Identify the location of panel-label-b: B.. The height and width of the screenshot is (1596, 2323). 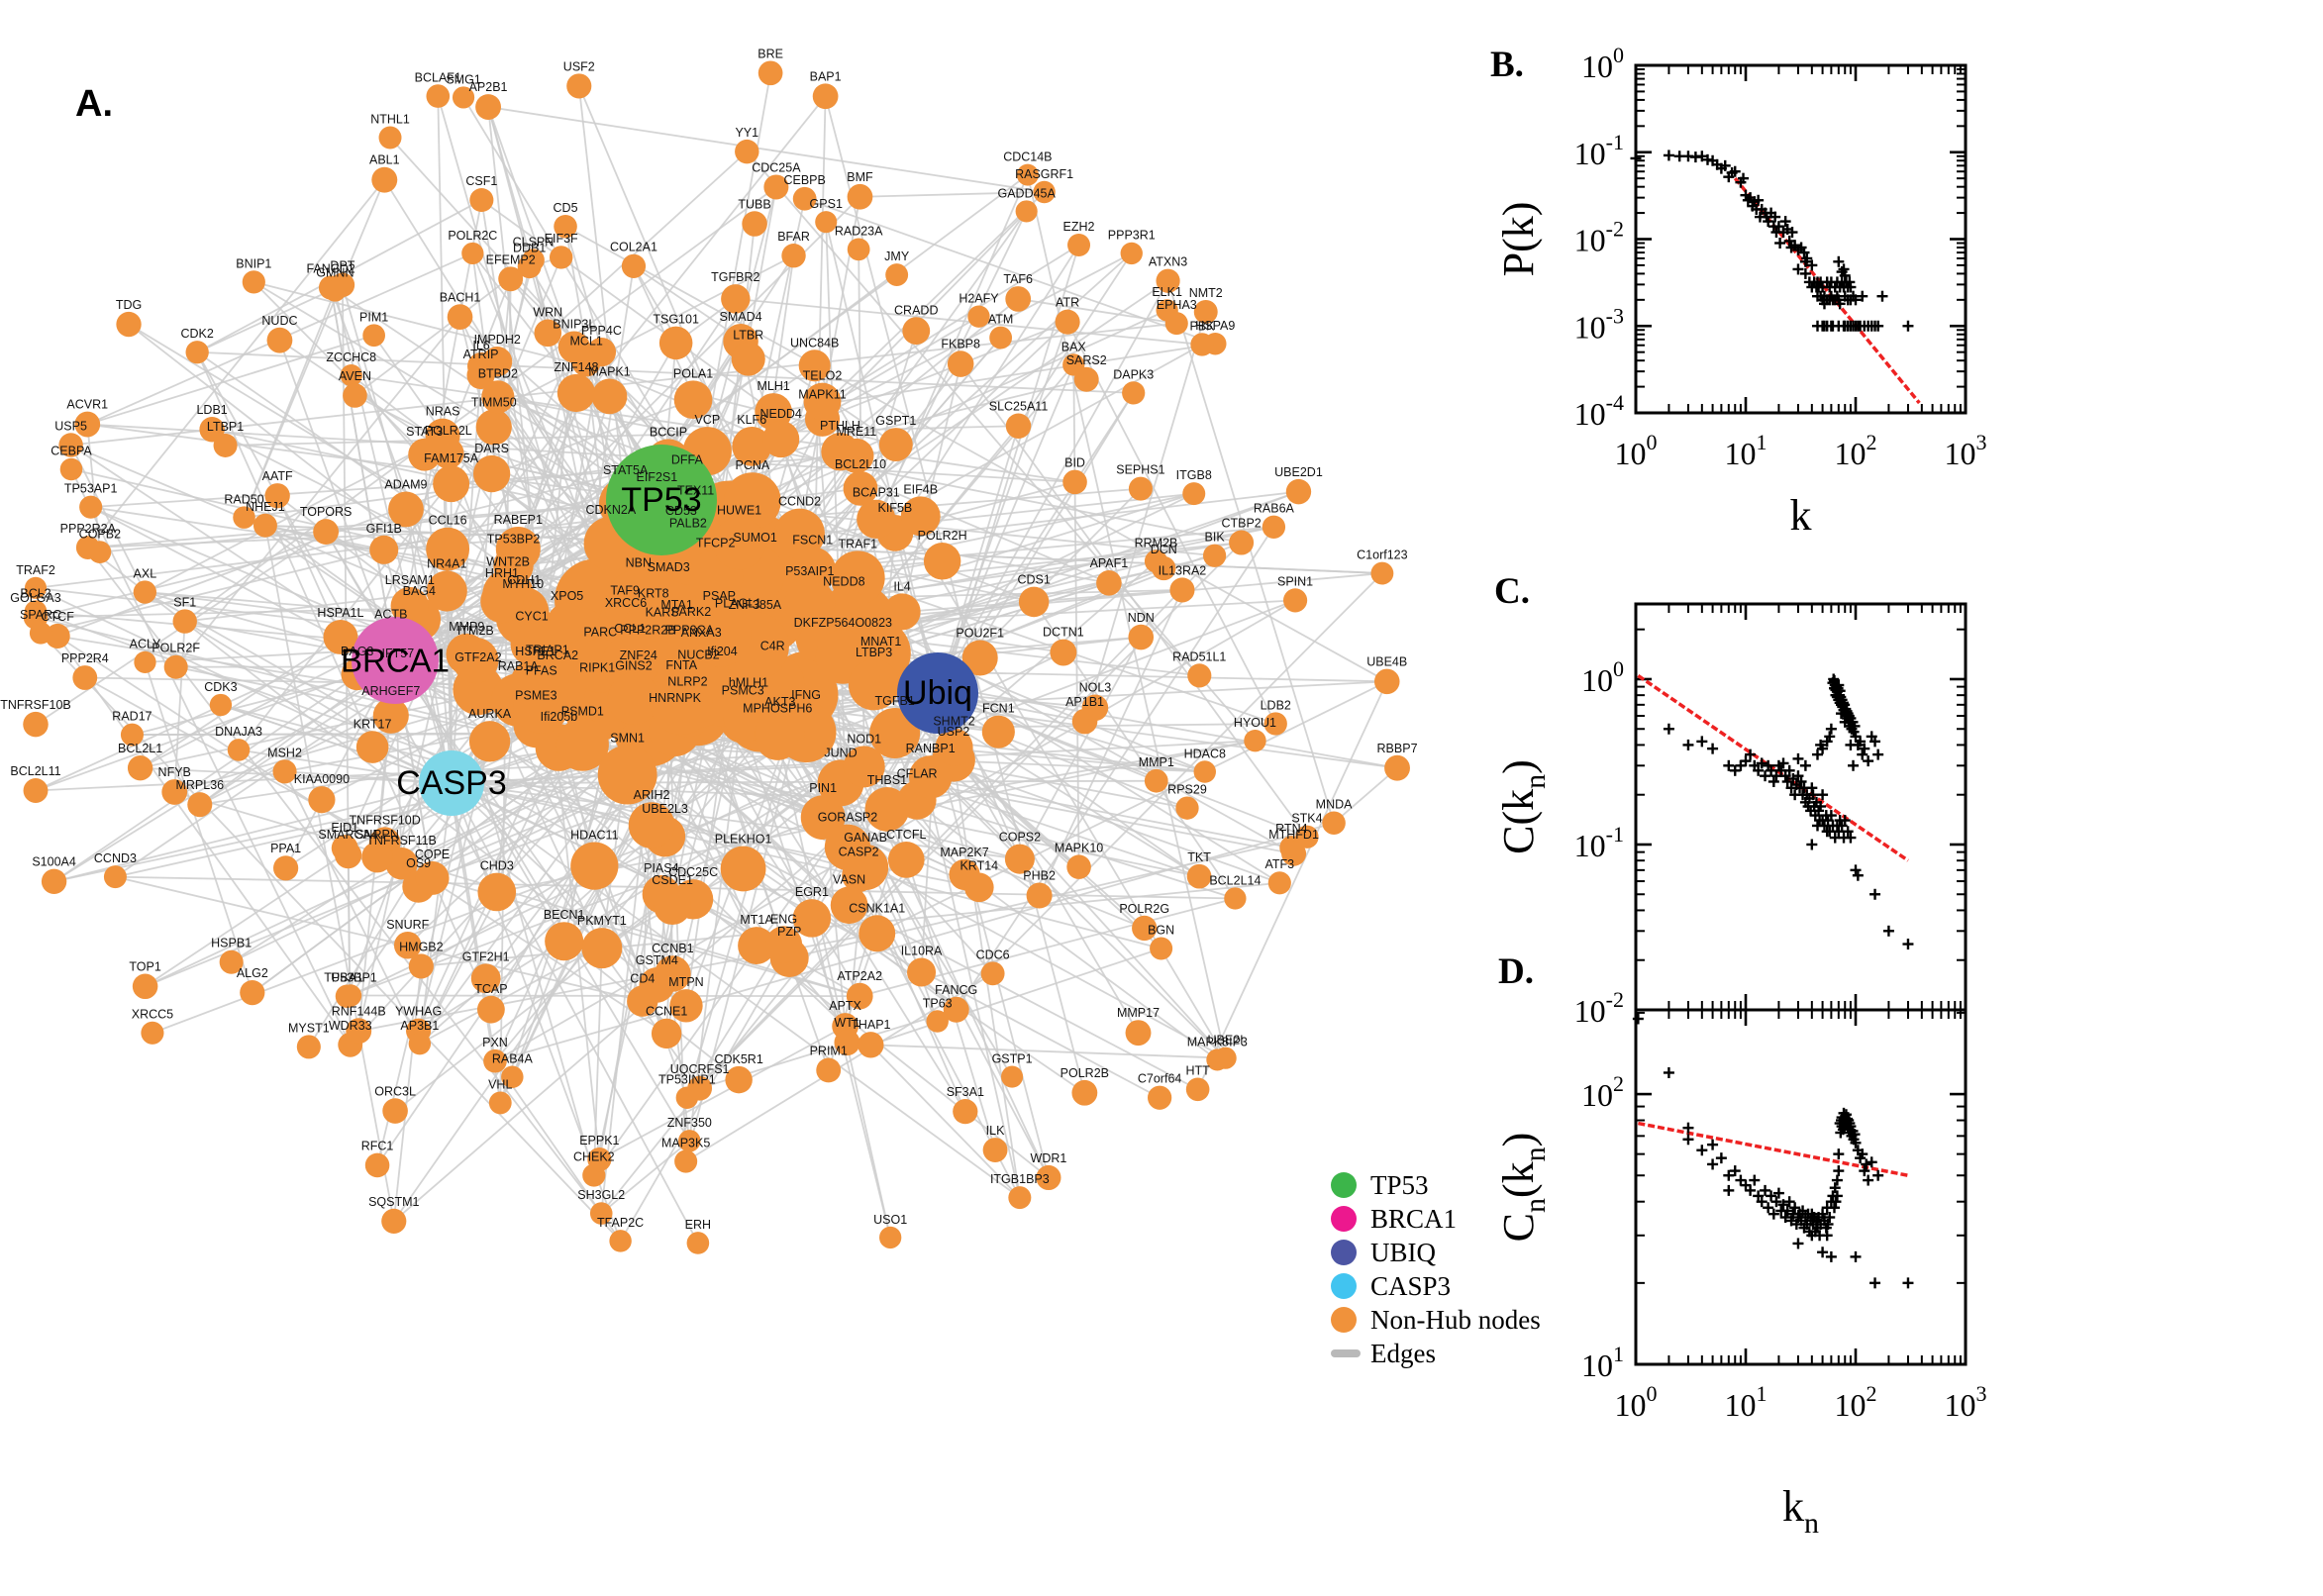
(1507, 65).